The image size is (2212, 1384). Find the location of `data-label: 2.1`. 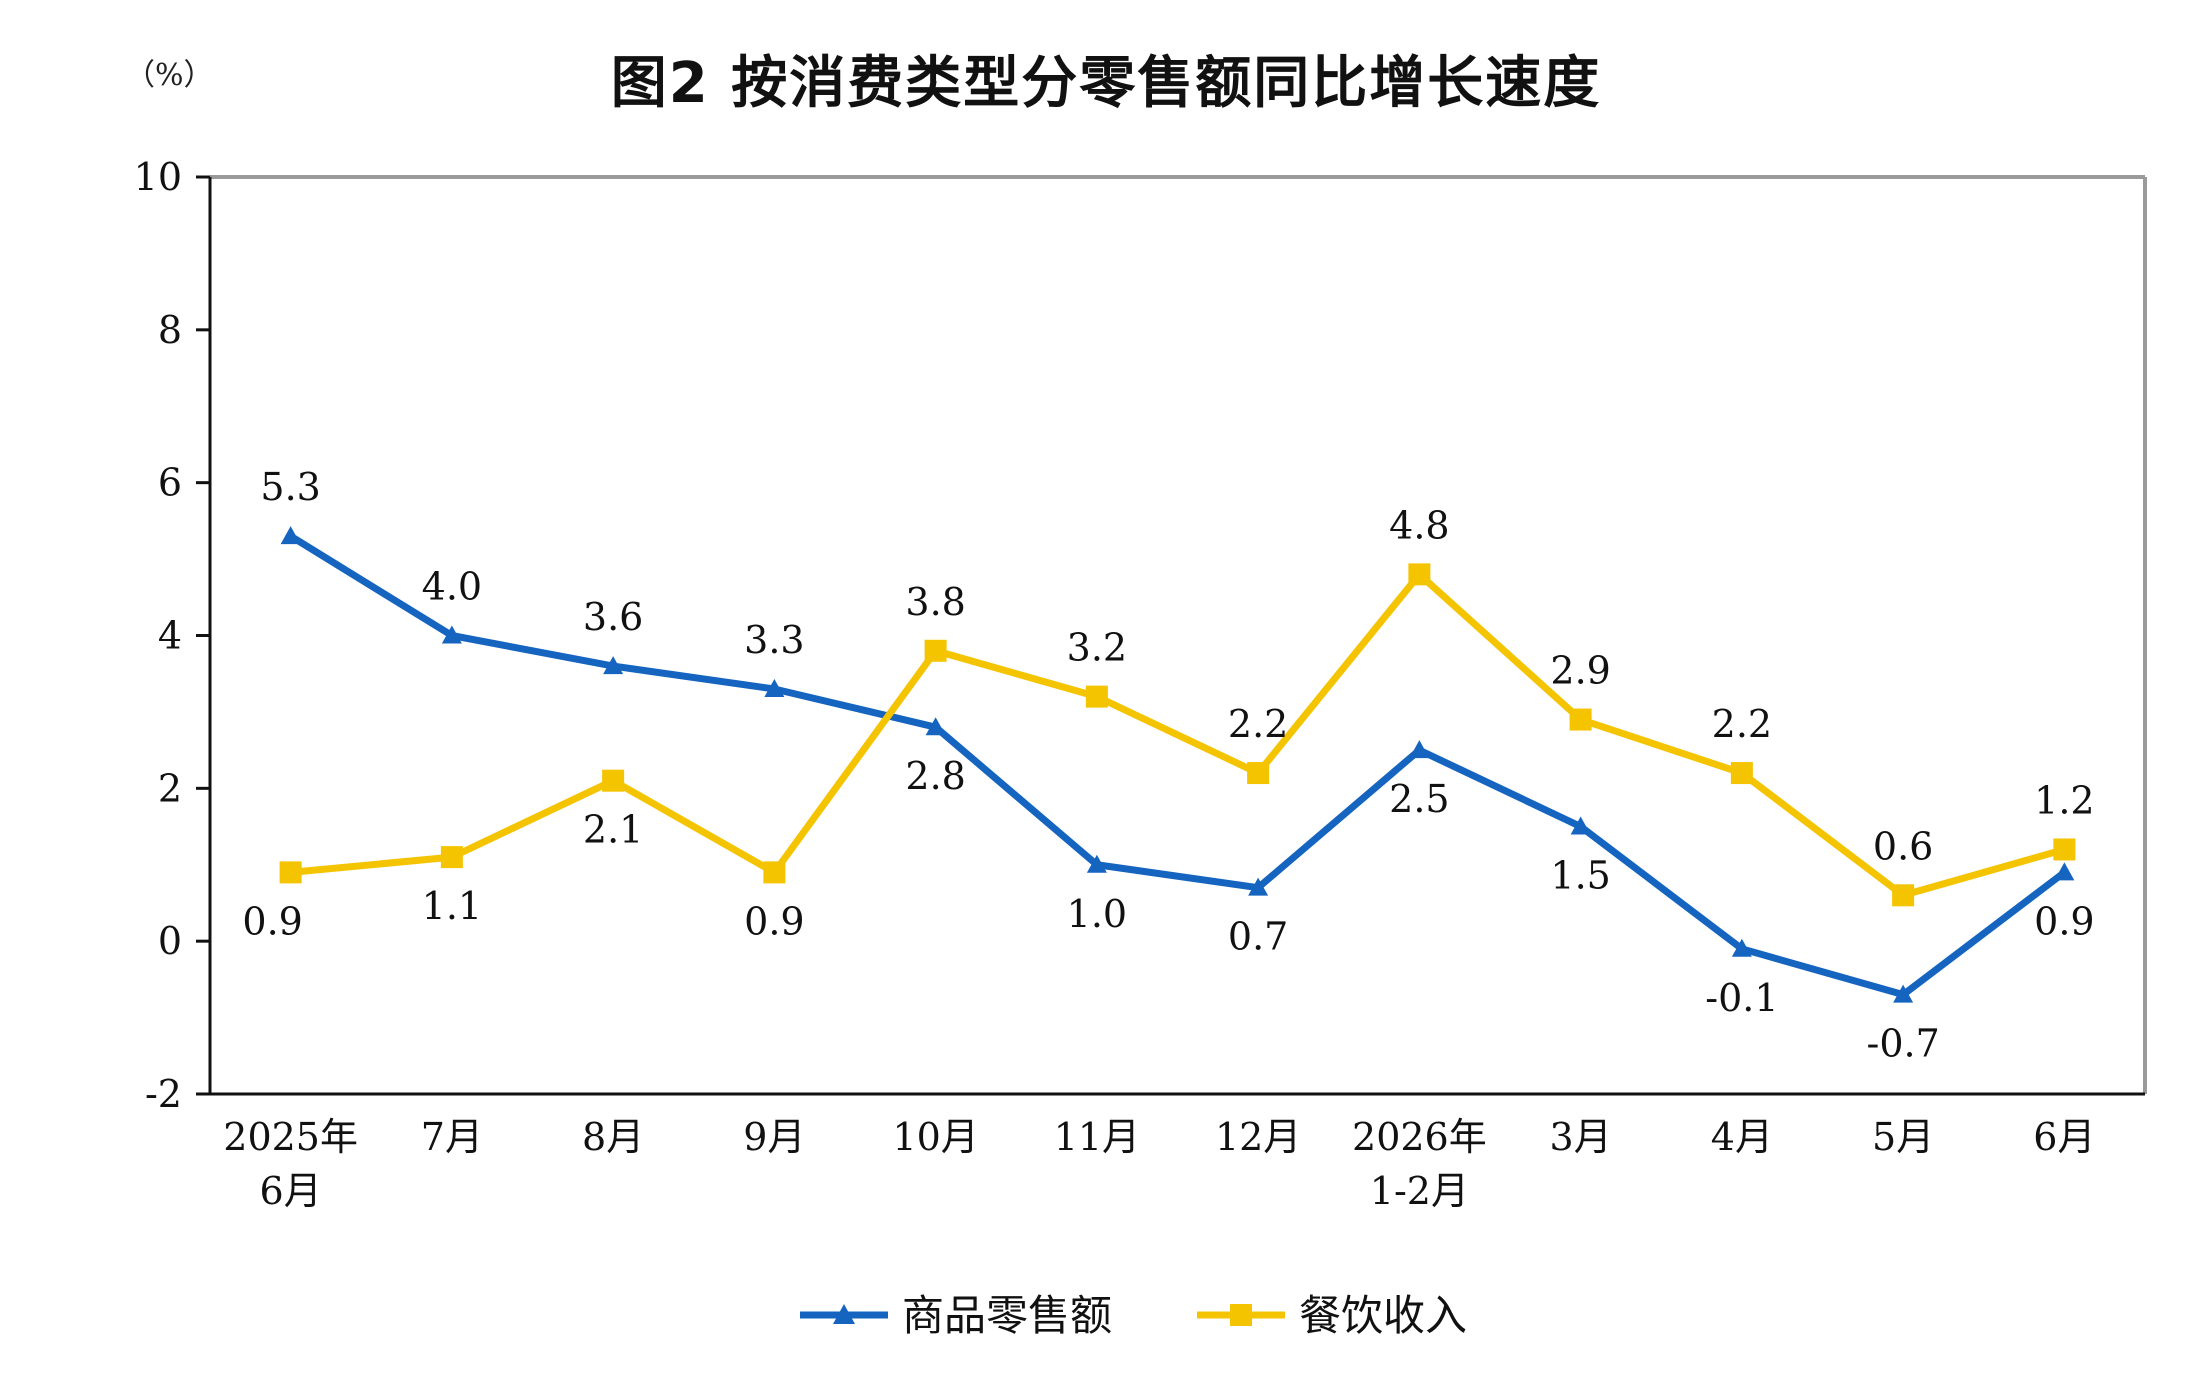

data-label: 2.1 is located at coordinates (613, 830).